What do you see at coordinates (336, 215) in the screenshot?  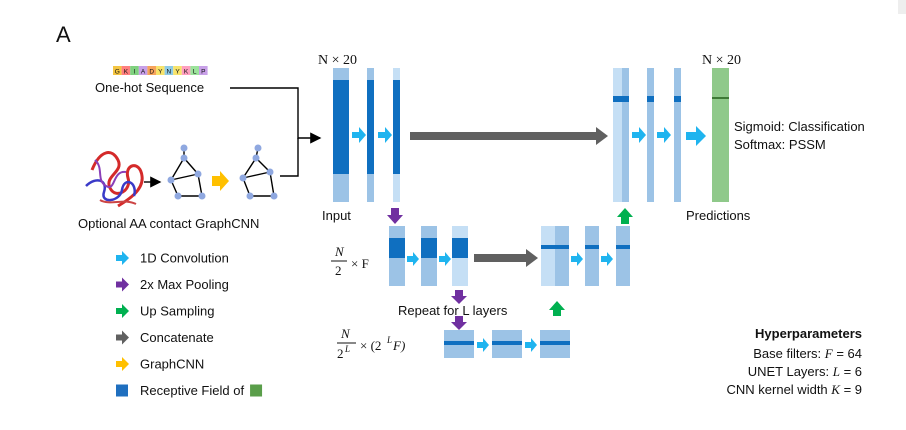 I see `input-label: Input` at bounding box center [336, 215].